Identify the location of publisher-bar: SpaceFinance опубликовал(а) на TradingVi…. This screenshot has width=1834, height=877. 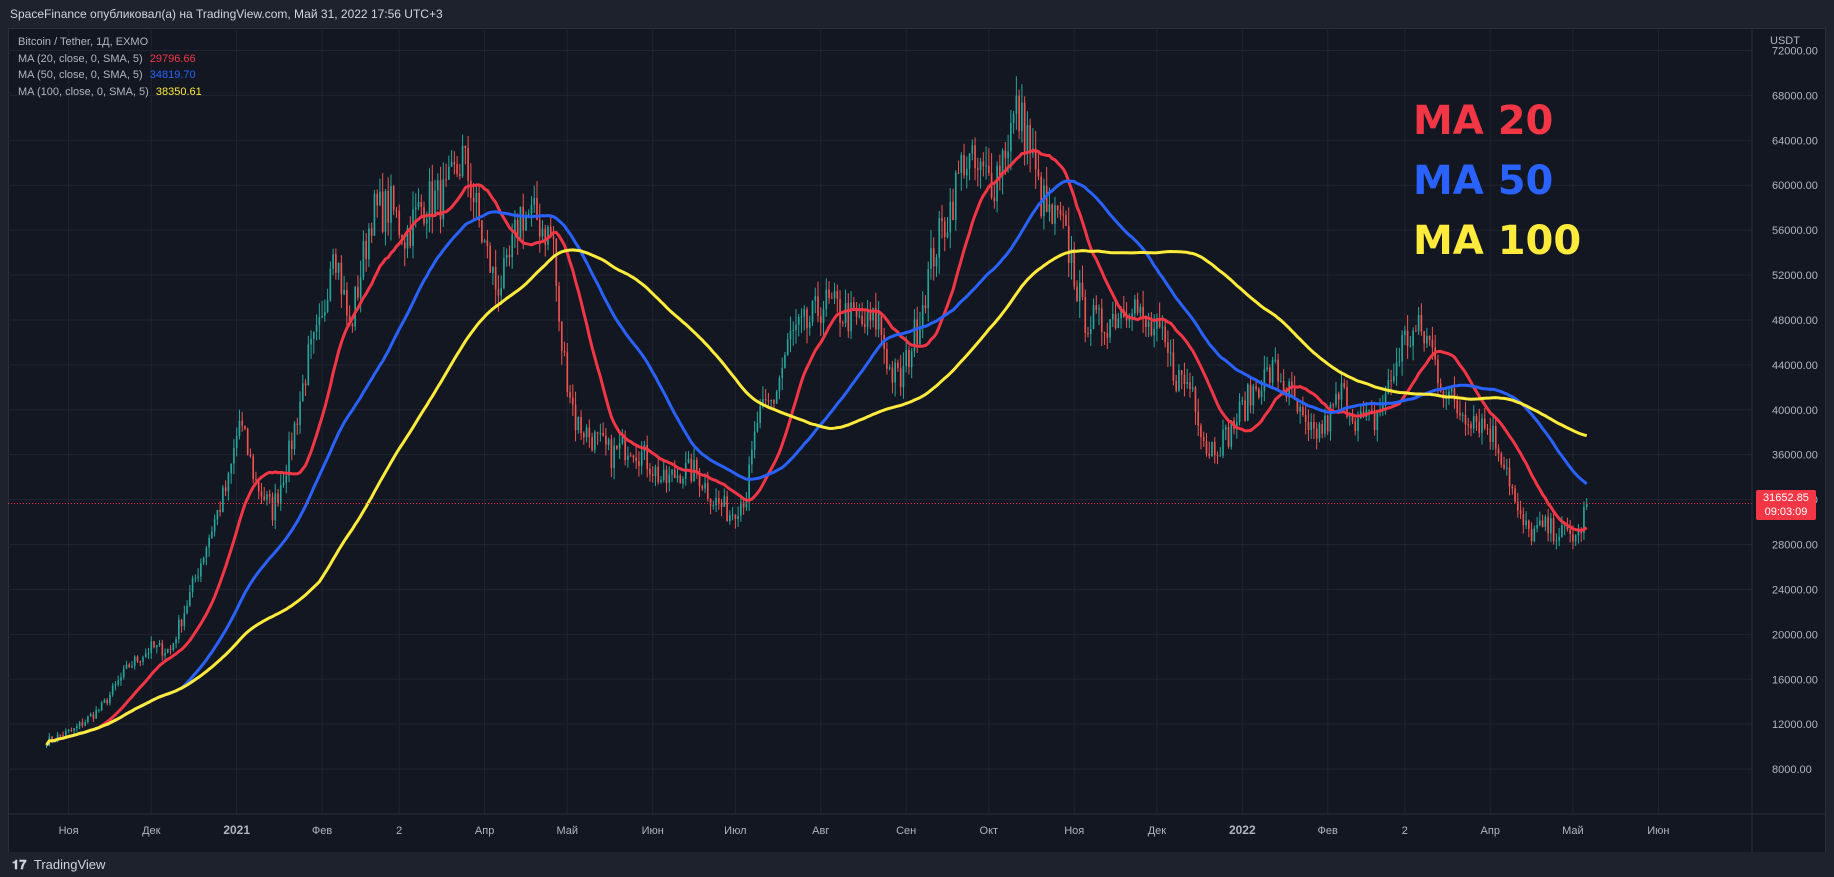
(917, 14).